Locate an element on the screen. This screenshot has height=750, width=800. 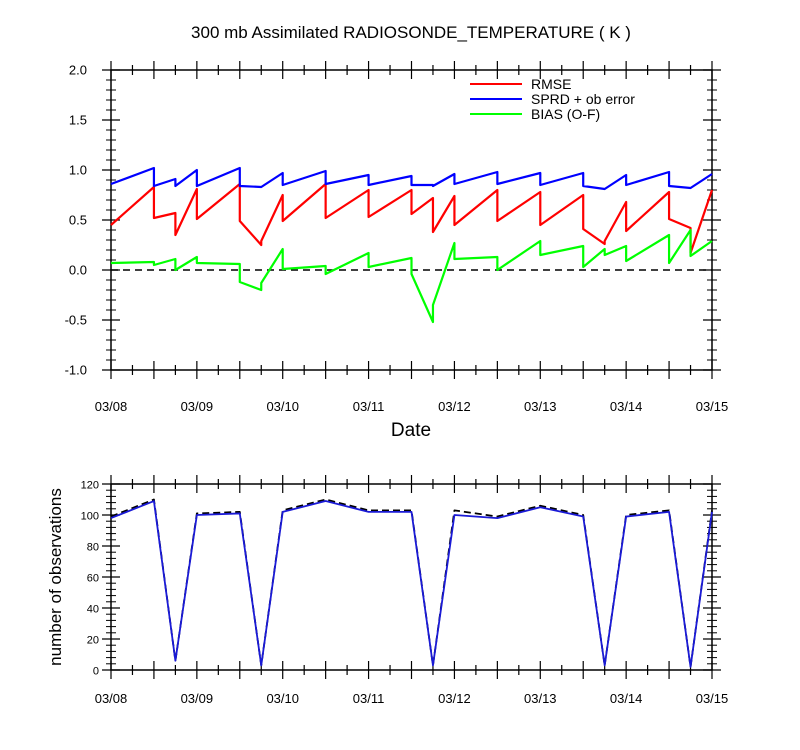
x-axis-label: Date is located at coordinates (411, 430).